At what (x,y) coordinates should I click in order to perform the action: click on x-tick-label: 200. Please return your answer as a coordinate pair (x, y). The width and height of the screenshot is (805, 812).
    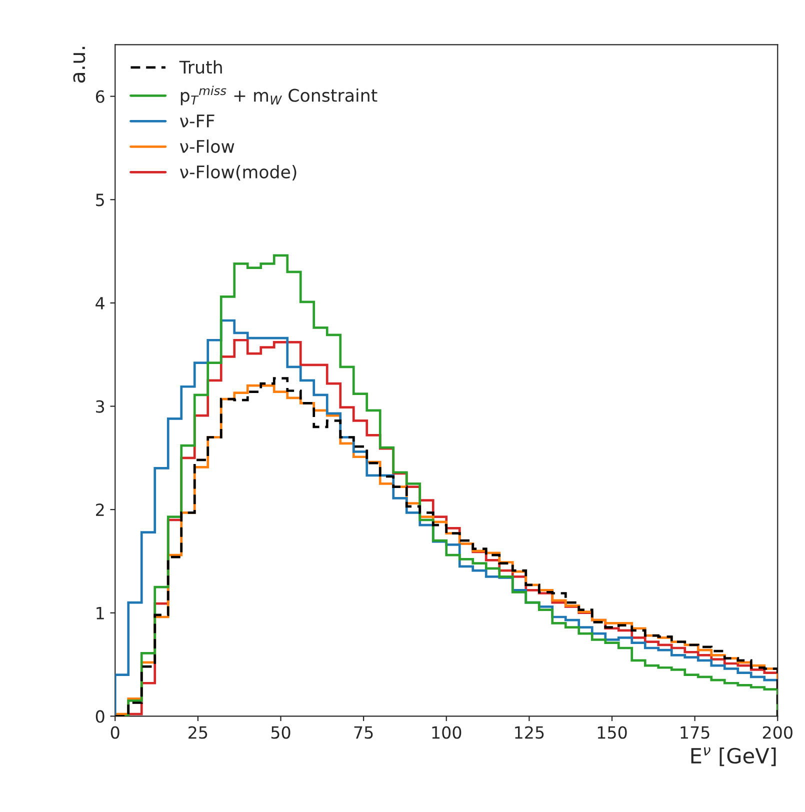
    Looking at the image, I should click on (777, 732).